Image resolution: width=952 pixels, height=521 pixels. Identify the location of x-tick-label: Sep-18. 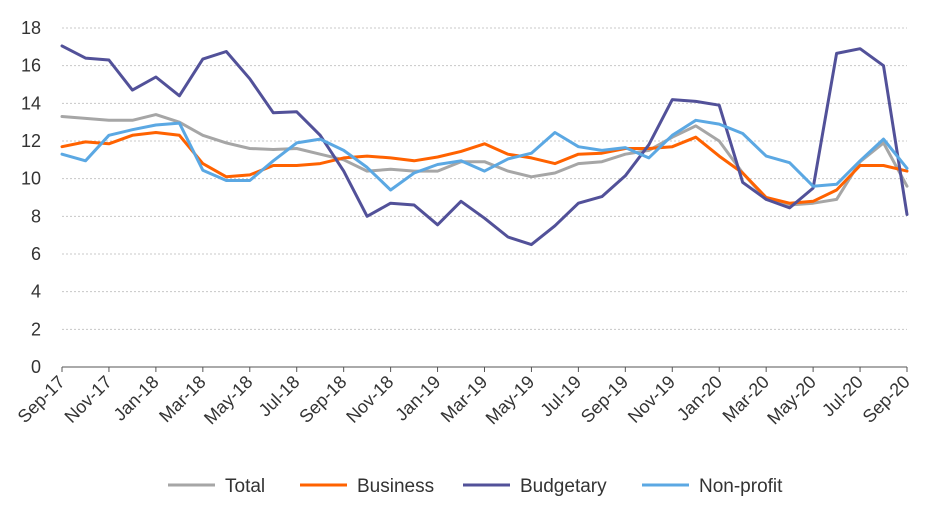
(322, 399).